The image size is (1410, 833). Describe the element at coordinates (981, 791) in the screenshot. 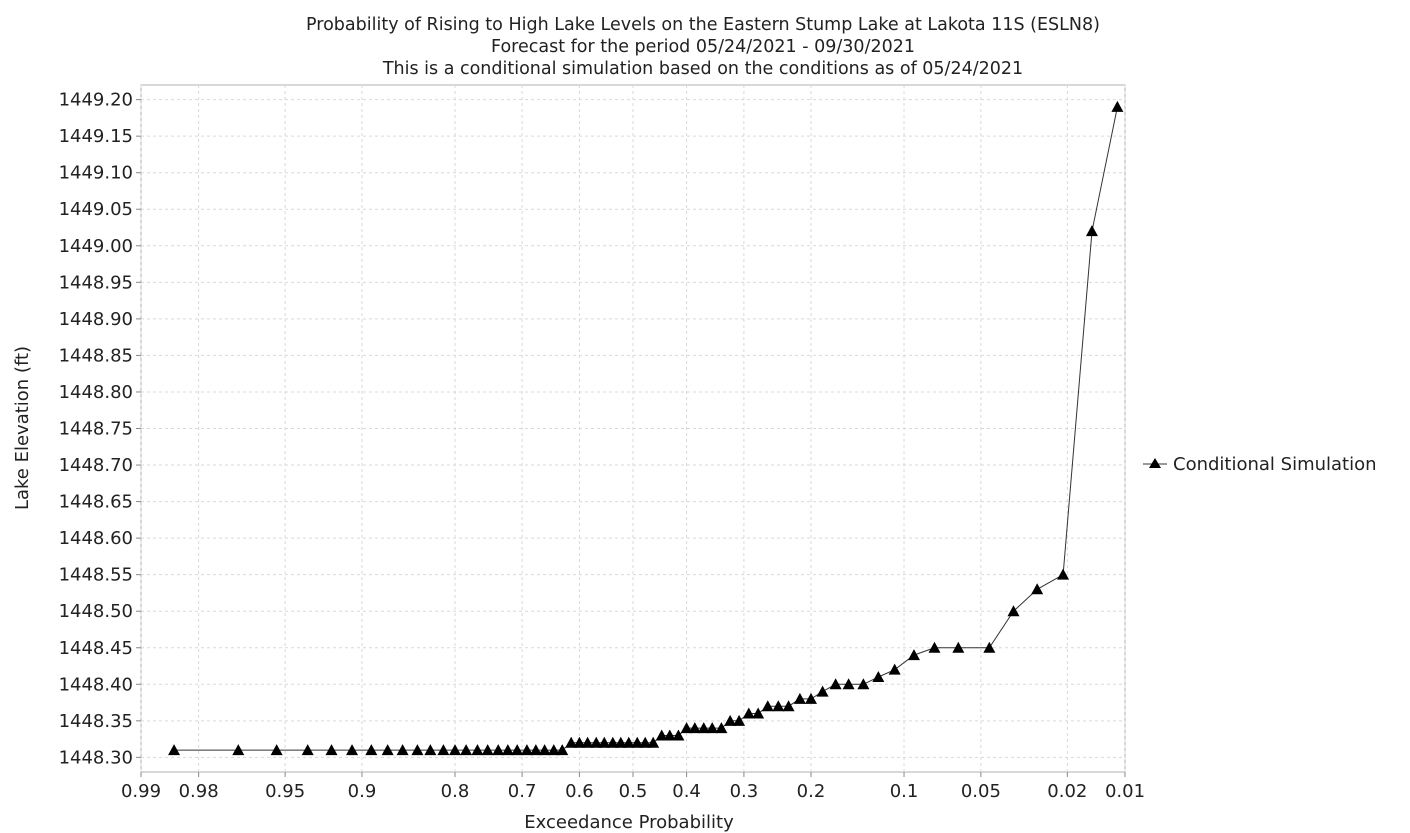

I see `x-tick-label: 0.05` at that location.